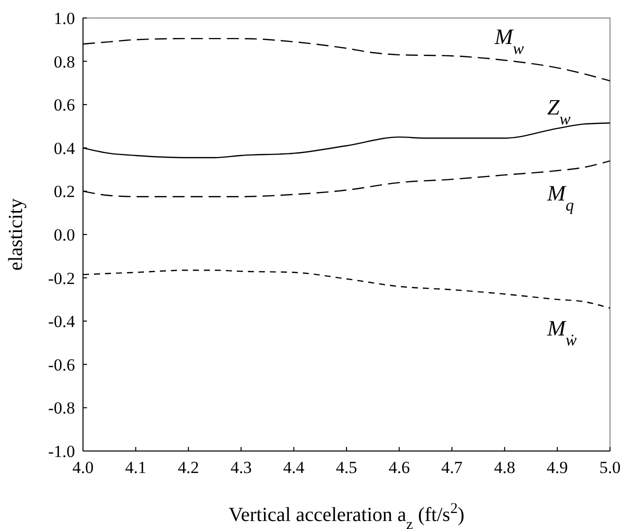 The image size is (625, 529). What do you see at coordinates (62, 322) in the screenshot?
I see `y-tick-label: -0.4` at bounding box center [62, 322].